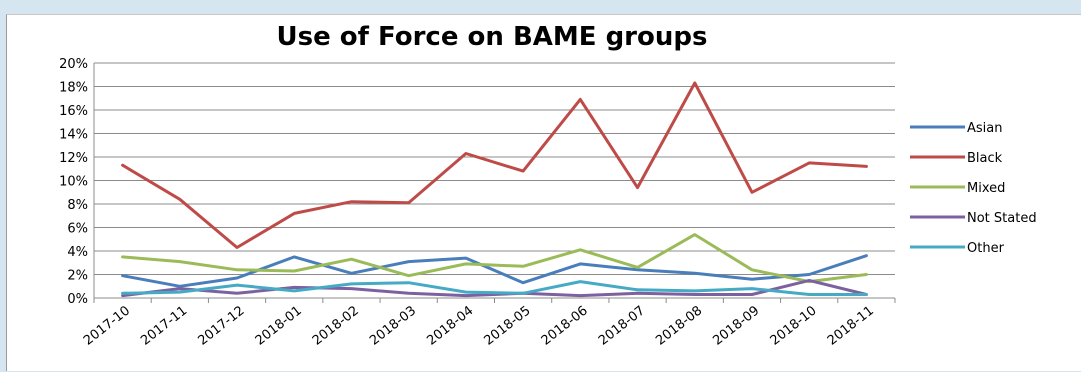 This screenshot has width=1081, height=372. Describe the element at coordinates (73, 88) in the screenshot. I see `y-tick-label: 18%` at that location.